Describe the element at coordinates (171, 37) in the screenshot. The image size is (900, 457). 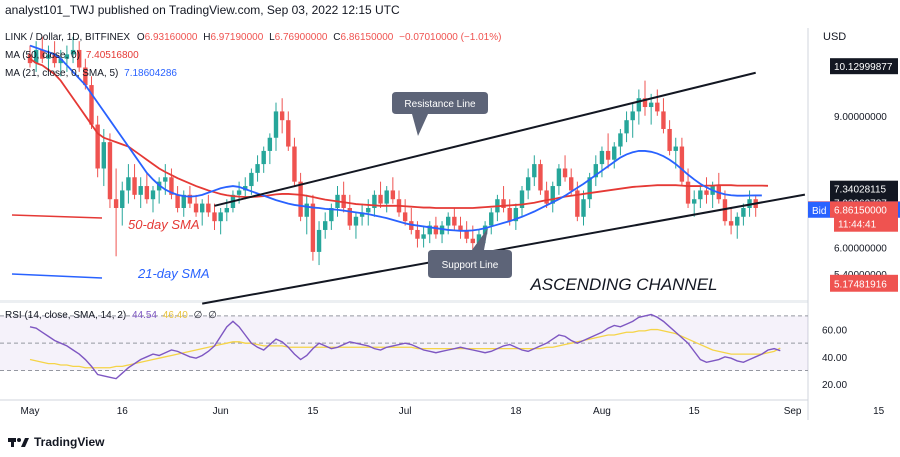
I see `legend-o: 6.93160000` at that location.